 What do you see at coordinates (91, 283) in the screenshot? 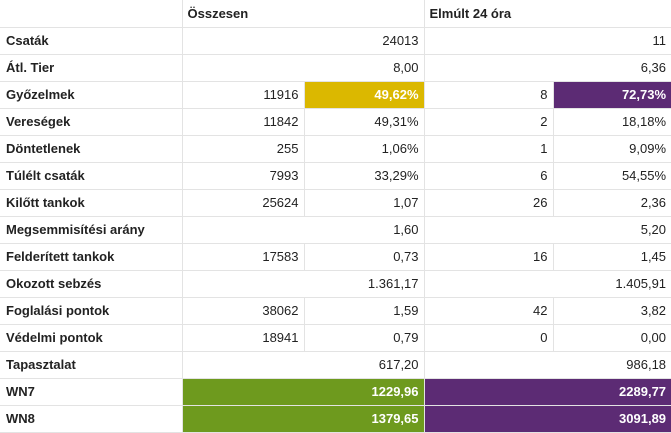
I see `row-label: Okozott sebzés` at bounding box center [91, 283].